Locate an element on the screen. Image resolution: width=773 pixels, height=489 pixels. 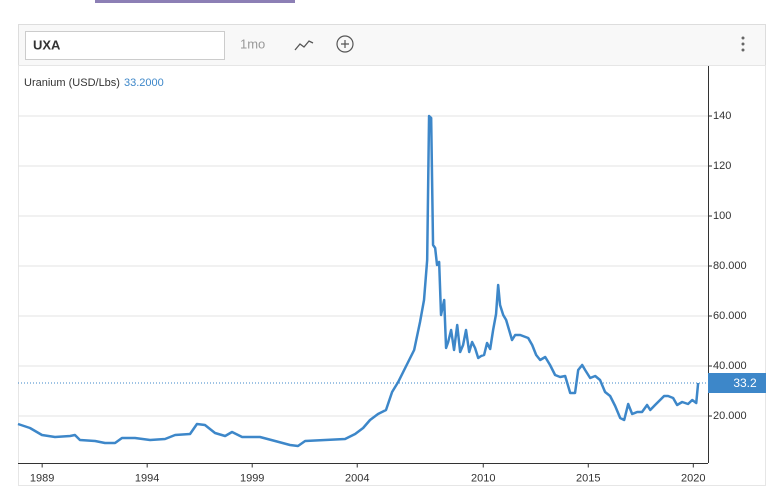
y-tick-label: 120 is located at coordinates (722, 166).